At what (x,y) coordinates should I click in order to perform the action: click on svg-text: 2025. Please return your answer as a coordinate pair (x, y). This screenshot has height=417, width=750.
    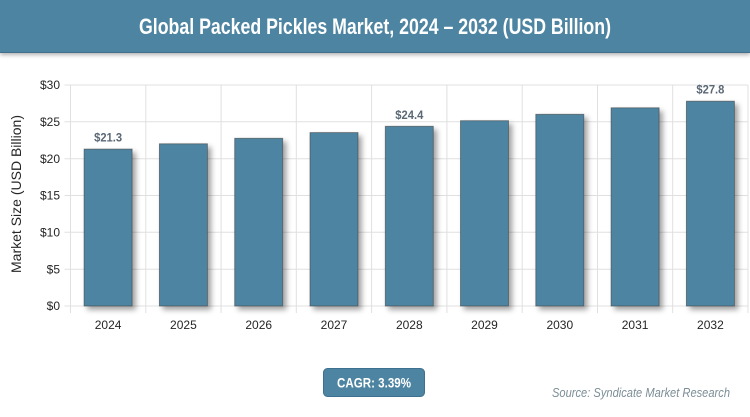
    Looking at the image, I should click on (183, 325).